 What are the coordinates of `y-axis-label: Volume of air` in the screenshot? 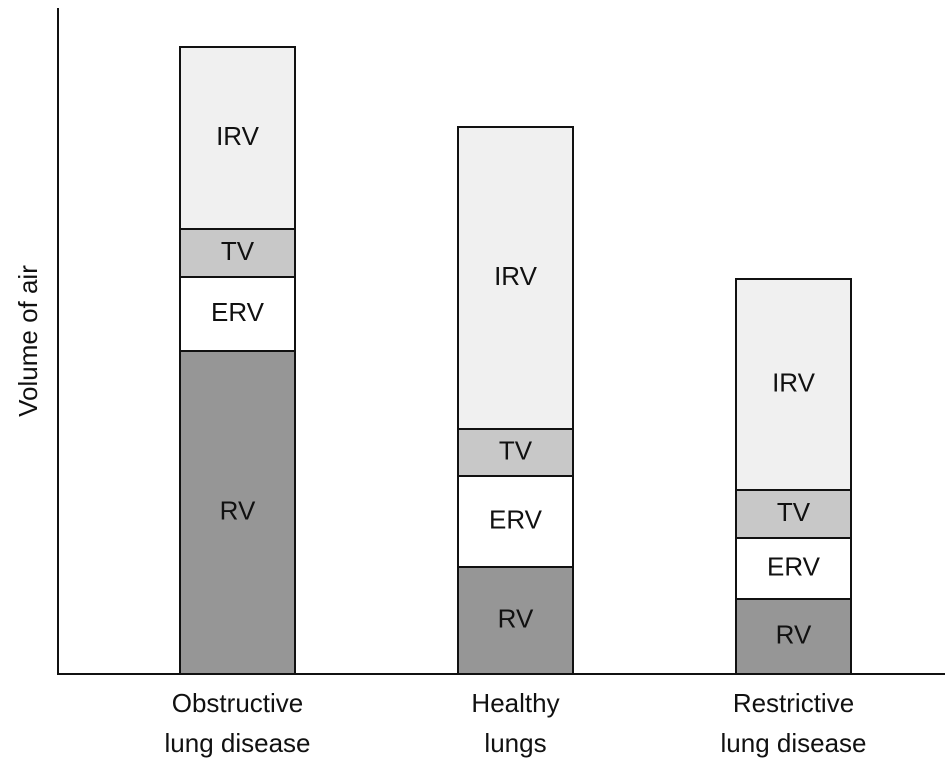 It's located at (28, 341).